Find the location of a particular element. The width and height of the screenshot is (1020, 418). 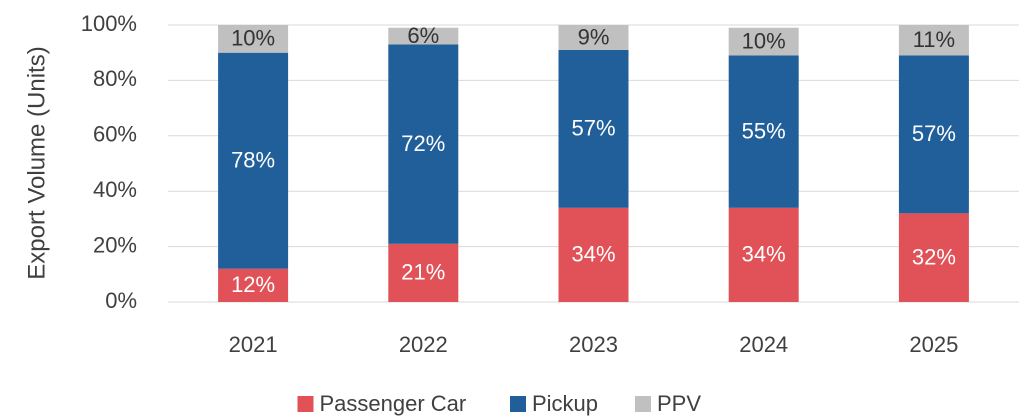

data-label: 72% is located at coordinates (423, 143).